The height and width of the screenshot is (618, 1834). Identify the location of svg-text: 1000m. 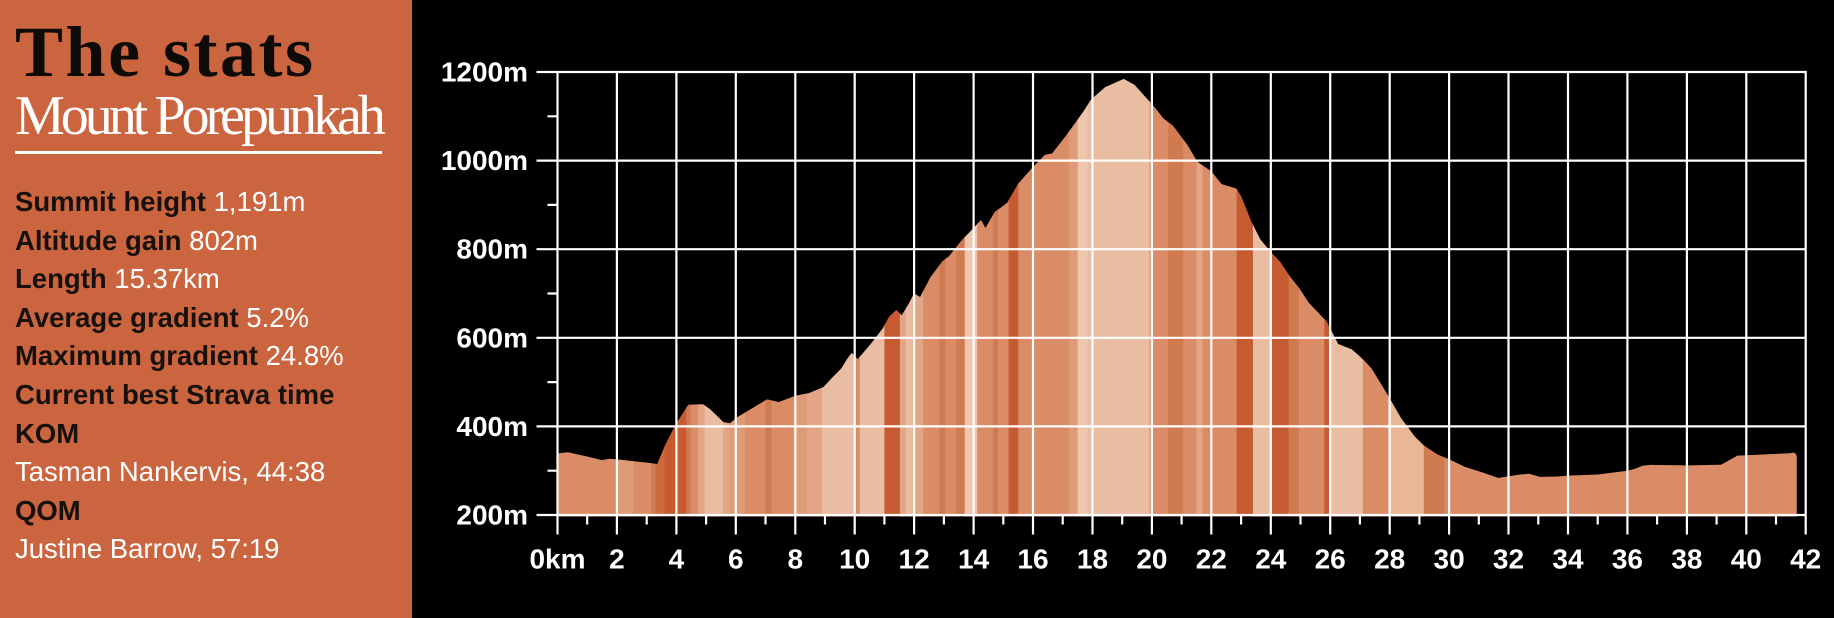
(484, 160).